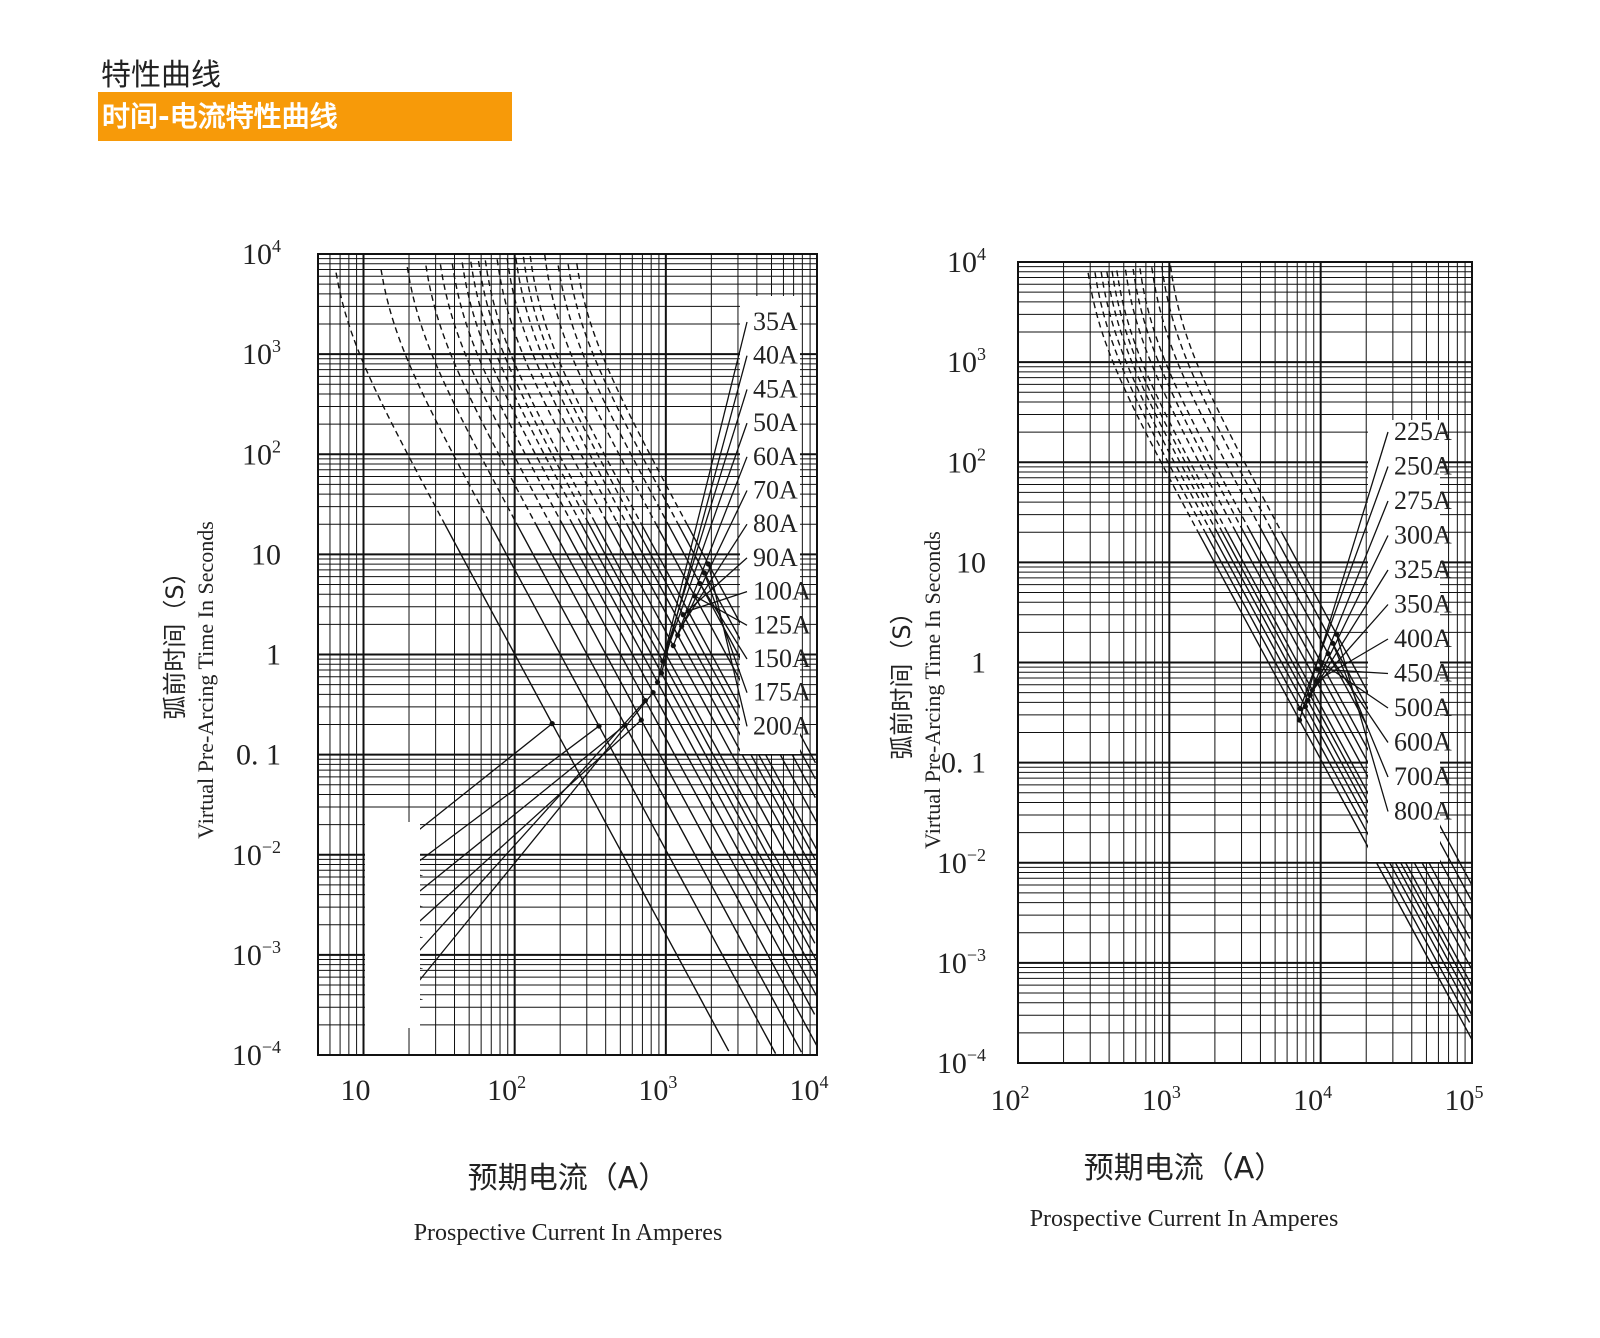 This screenshot has width=1600, height=1338. What do you see at coordinates (1423, 466) in the screenshot?
I see `curve-label-250A: 250A` at bounding box center [1423, 466].